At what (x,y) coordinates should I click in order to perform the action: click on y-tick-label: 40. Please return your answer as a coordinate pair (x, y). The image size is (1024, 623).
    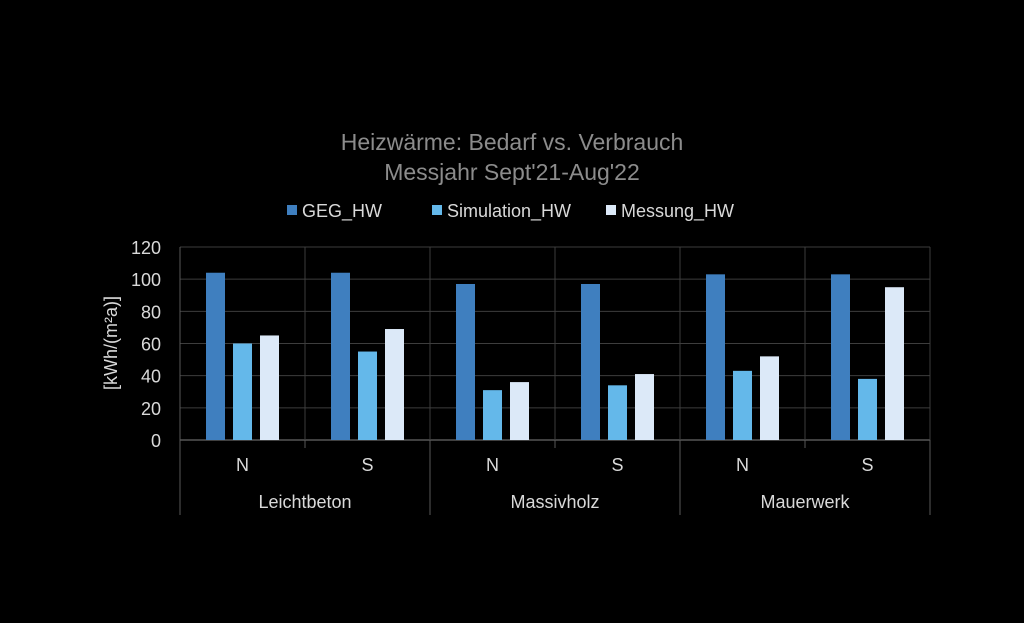
    Looking at the image, I should click on (151, 377).